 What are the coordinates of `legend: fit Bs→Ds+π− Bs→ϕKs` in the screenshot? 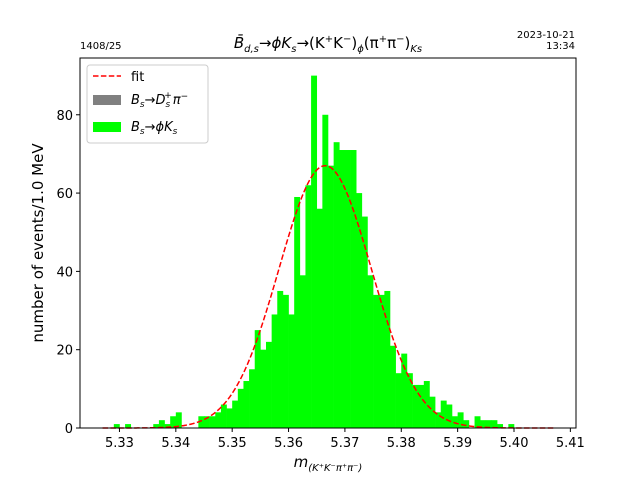 It's located at (147, 104).